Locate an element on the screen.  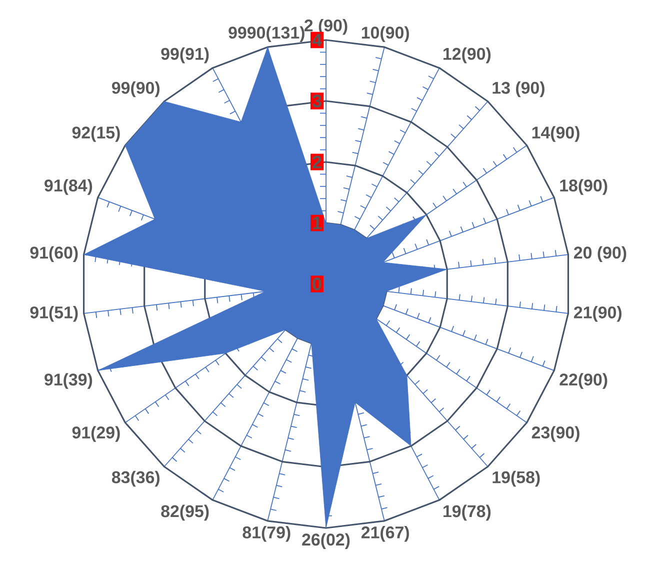
spoke-label: 26(02) is located at coordinates (326, 541).